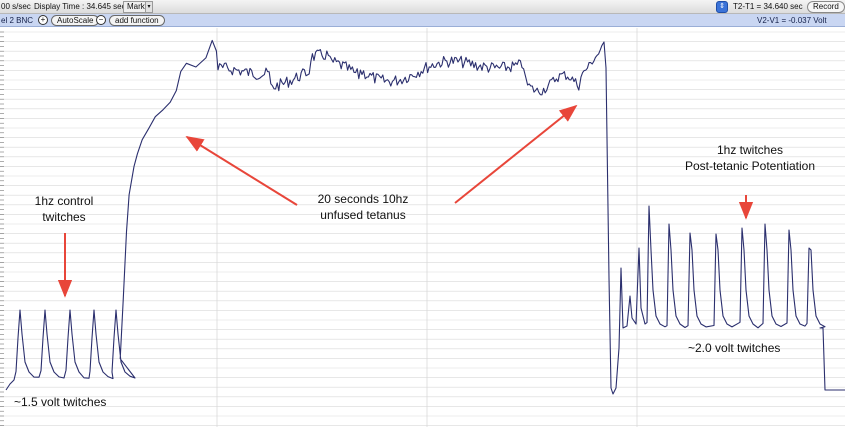 The height and width of the screenshot is (427, 845). I want to click on tetanus-label-line2: unfused tetanus, so click(363, 215).